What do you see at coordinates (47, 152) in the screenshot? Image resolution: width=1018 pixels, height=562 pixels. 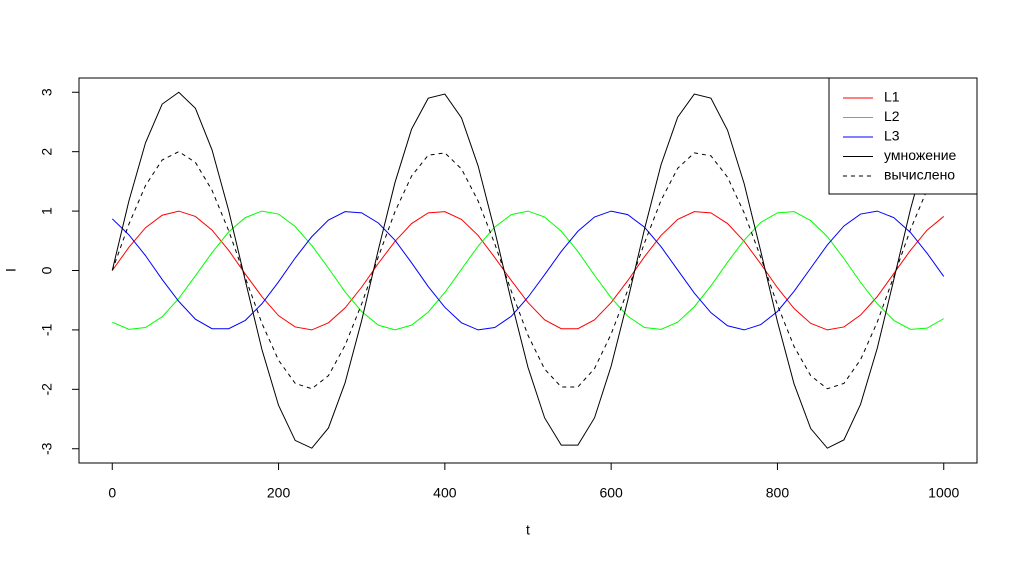 I see `y-tick-label: 2` at bounding box center [47, 152].